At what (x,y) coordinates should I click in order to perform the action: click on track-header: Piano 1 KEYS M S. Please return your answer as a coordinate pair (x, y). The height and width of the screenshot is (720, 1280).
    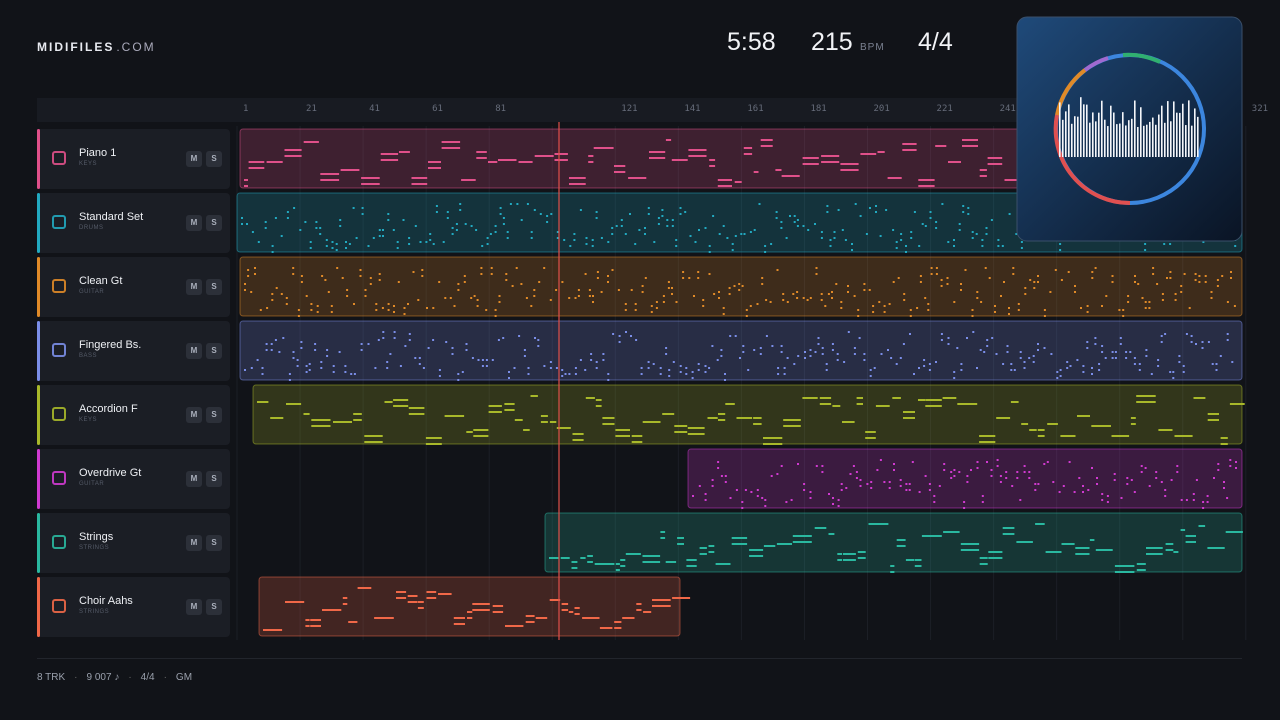
    Looking at the image, I should click on (133, 159).